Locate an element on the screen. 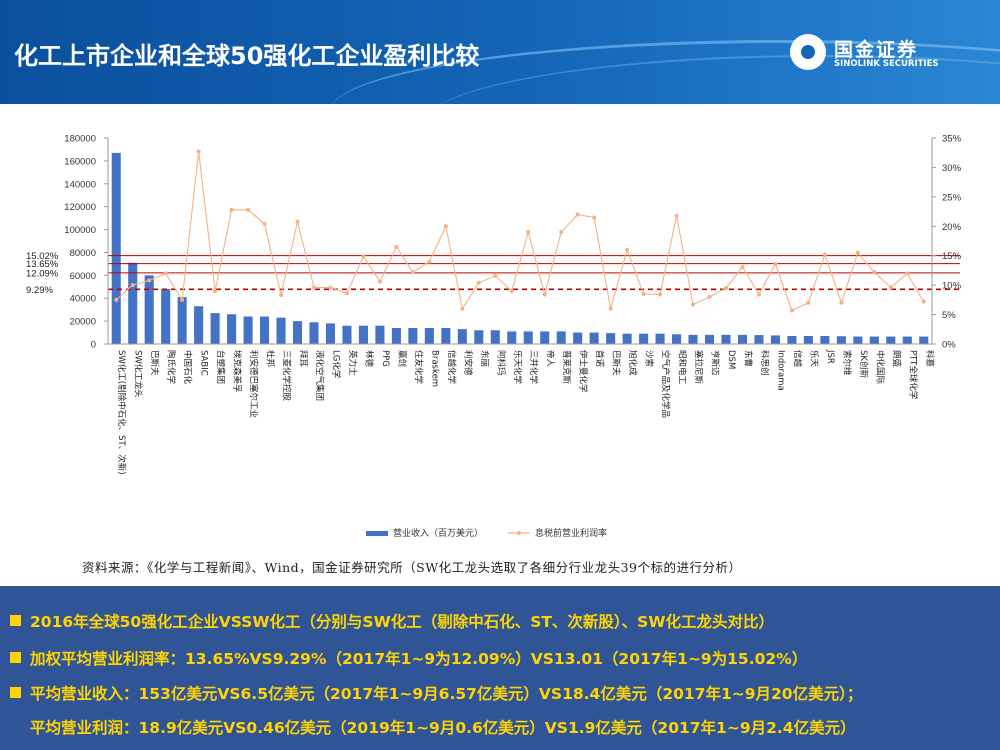  x-tick-label-34: 空气产品及化学品 is located at coordinates (665, 384).